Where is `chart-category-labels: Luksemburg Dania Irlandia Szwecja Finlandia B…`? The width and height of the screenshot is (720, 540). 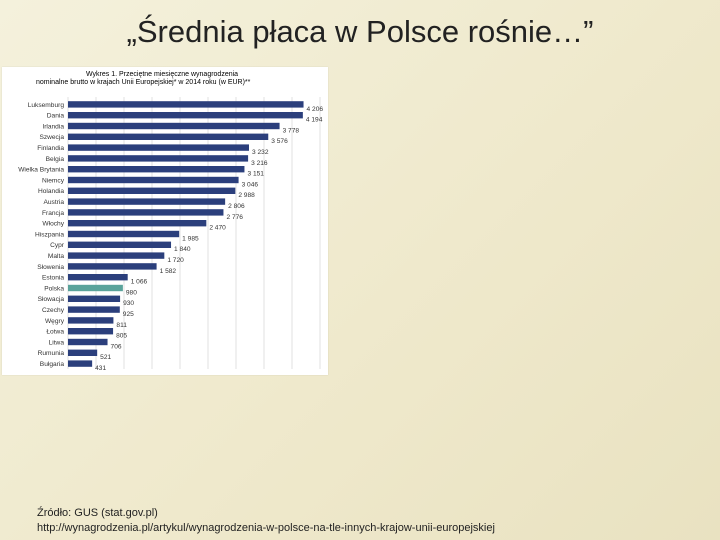
chart-category-labels: Luksemburg Dania Irlandia Szwecja Finlandia B… is located at coordinates (41, 235).